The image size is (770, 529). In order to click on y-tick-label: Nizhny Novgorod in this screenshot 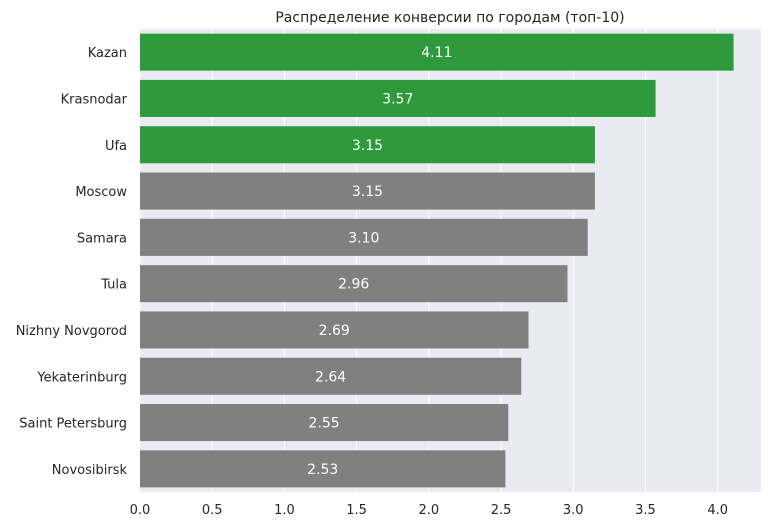, I will do `click(71, 331)`.